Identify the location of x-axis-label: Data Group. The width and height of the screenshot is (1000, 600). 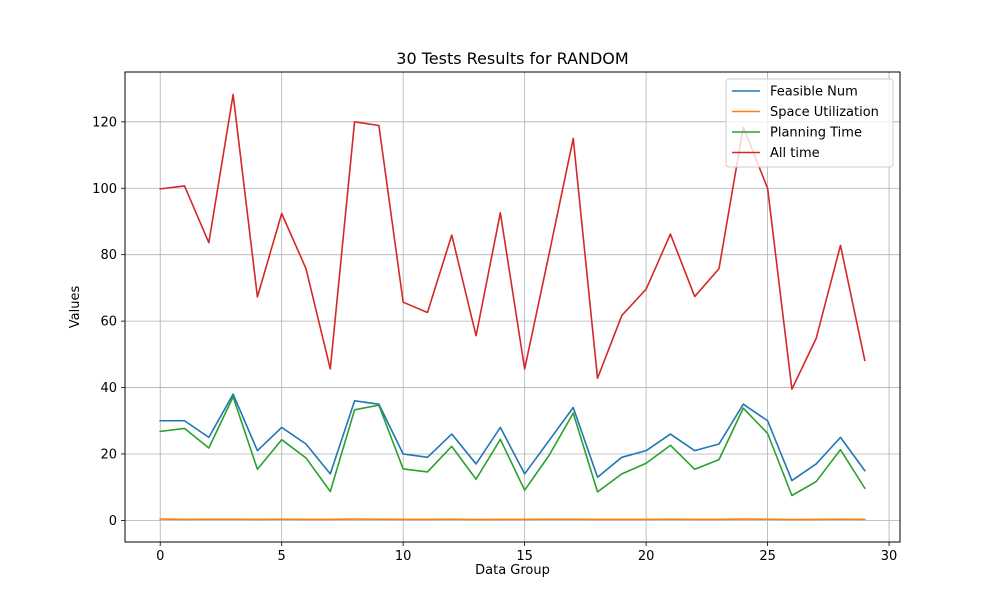
(512, 570).